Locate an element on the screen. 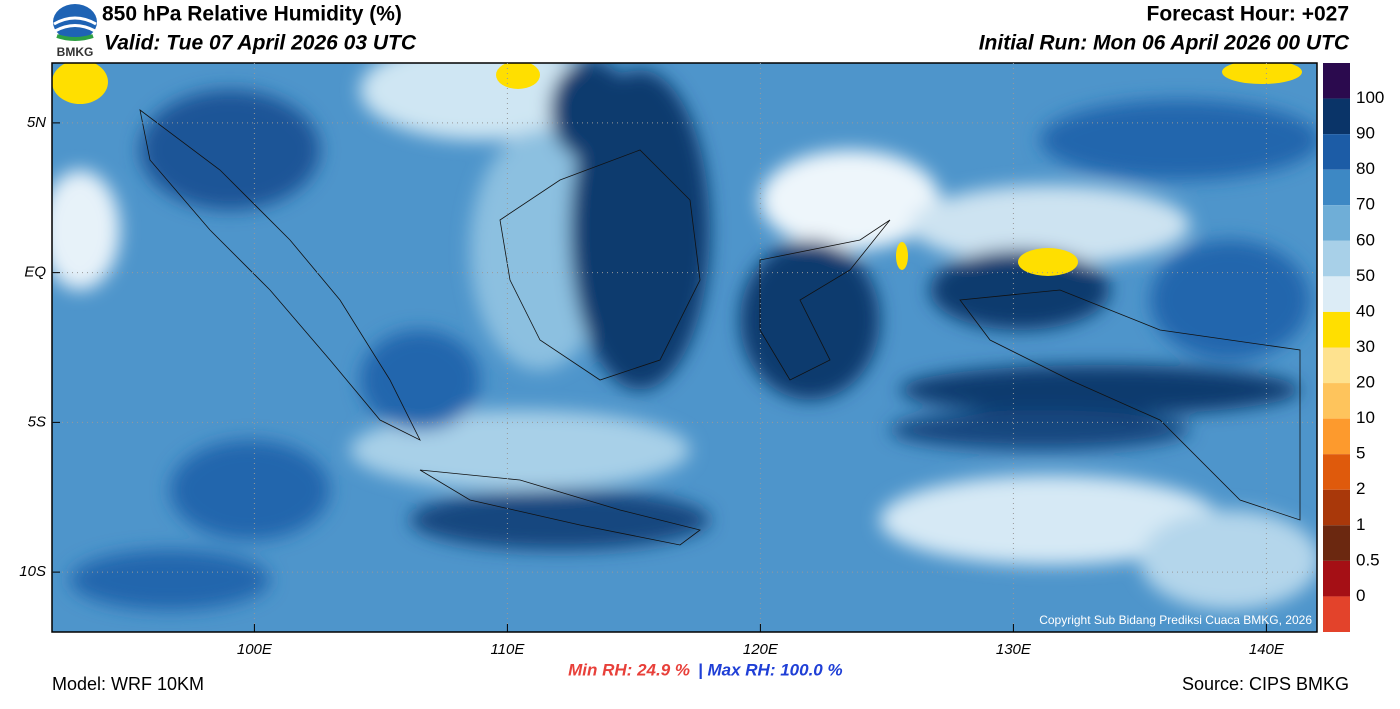 The width and height of the screenshot is (1400, 709). title: 850 hPa Relative Humidity (%) is located at coordinates (252, 14).